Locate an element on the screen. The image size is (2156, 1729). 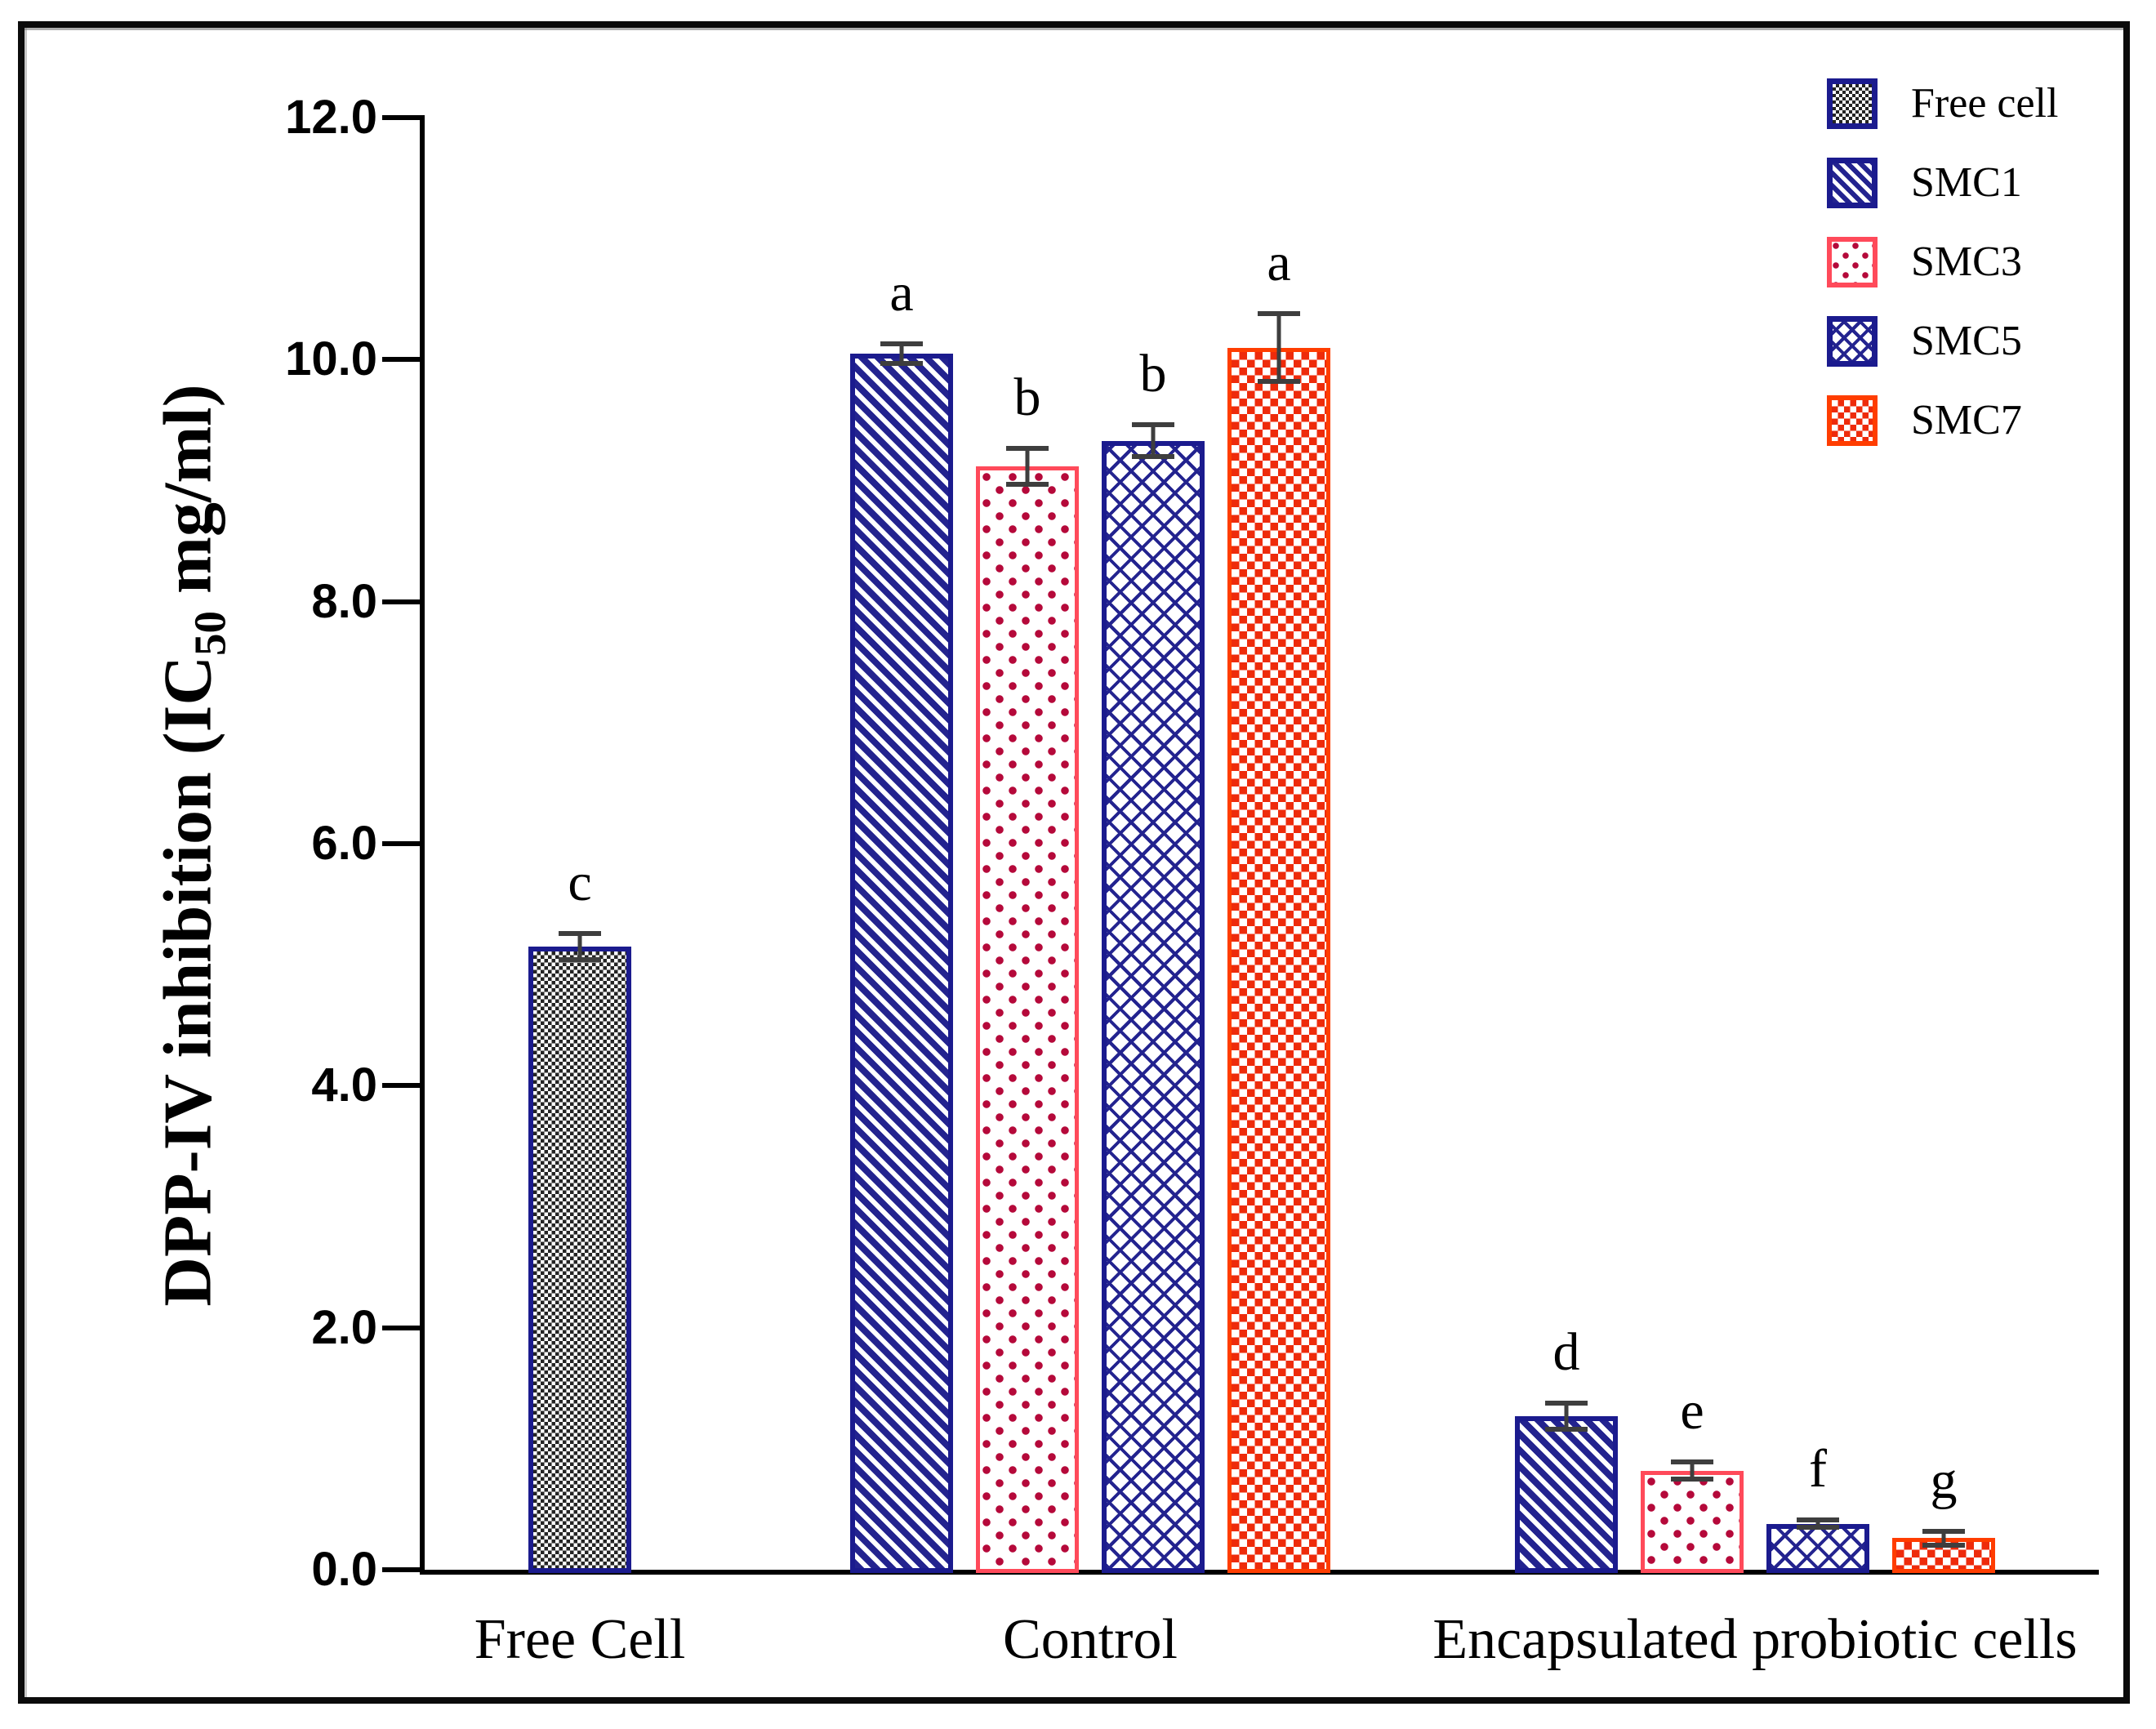
smc5-pattern-swatch is located at coordinates (1852, 341).